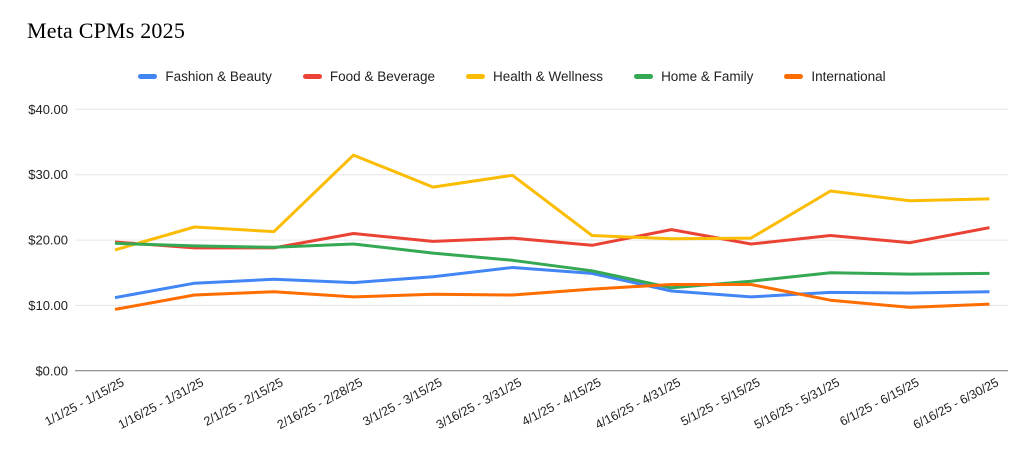 The height and width of the screenshot is (466, 1024). I want to click on legend-item-home-family: Home & Family, so click(693, 76).